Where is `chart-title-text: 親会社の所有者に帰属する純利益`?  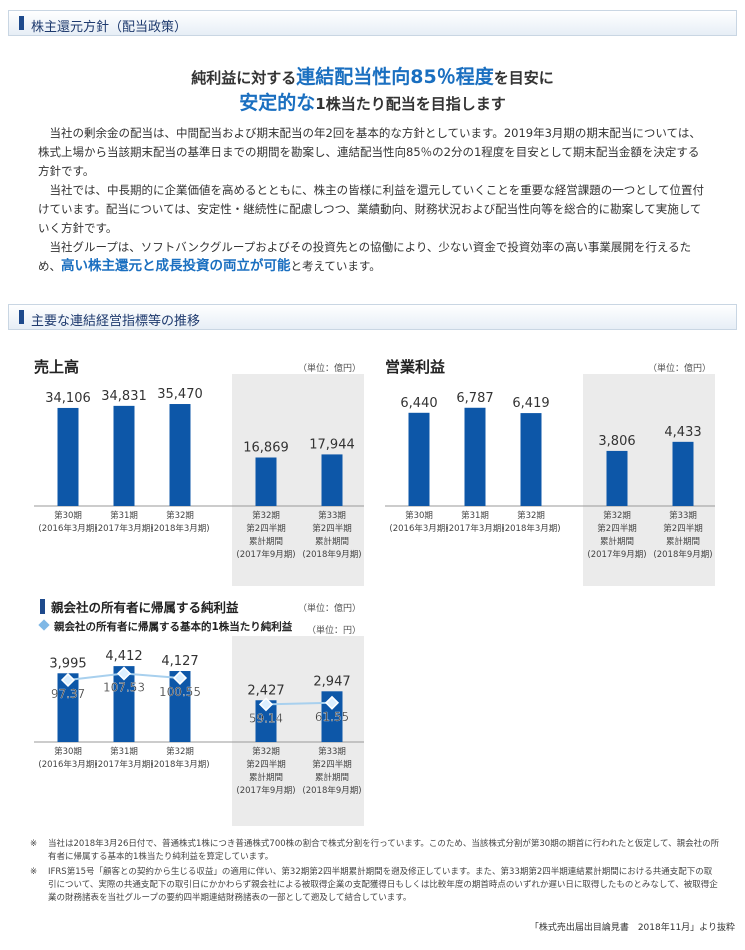 chart-title-text: 親会社の所有者に帰属する純利益 is located at coordinates (145, 607).